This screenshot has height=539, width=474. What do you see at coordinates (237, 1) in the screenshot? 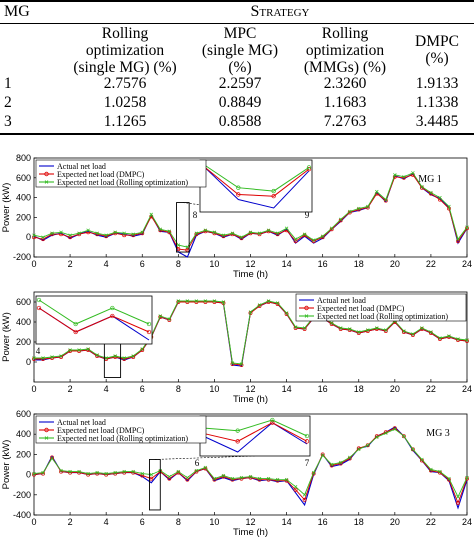
I see `table-top-rule` at bounding box center [237, 1].